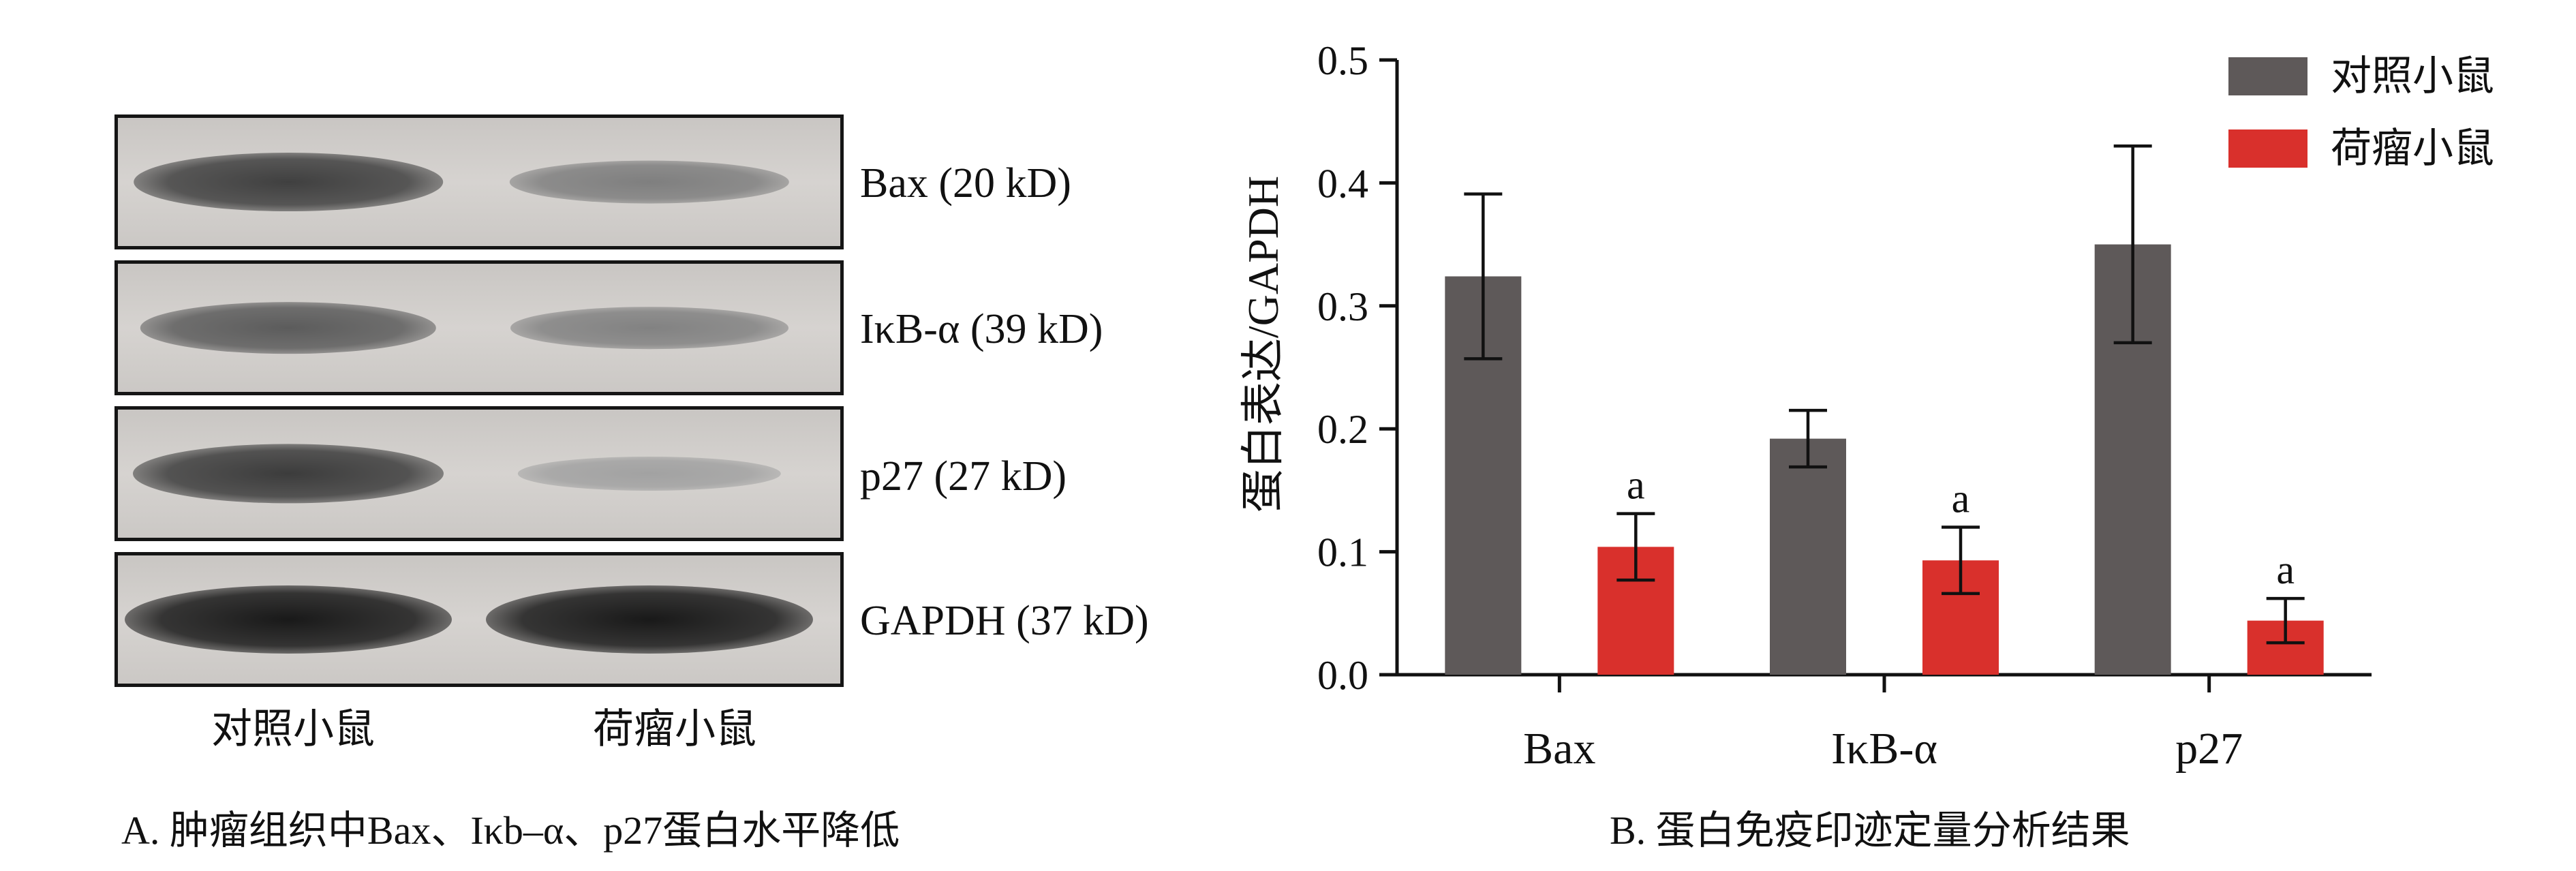 Image resolution: width=2576 pixels, height=871 pixels. I want to click on blot-row-ikb-alpha, so click(479, 327).